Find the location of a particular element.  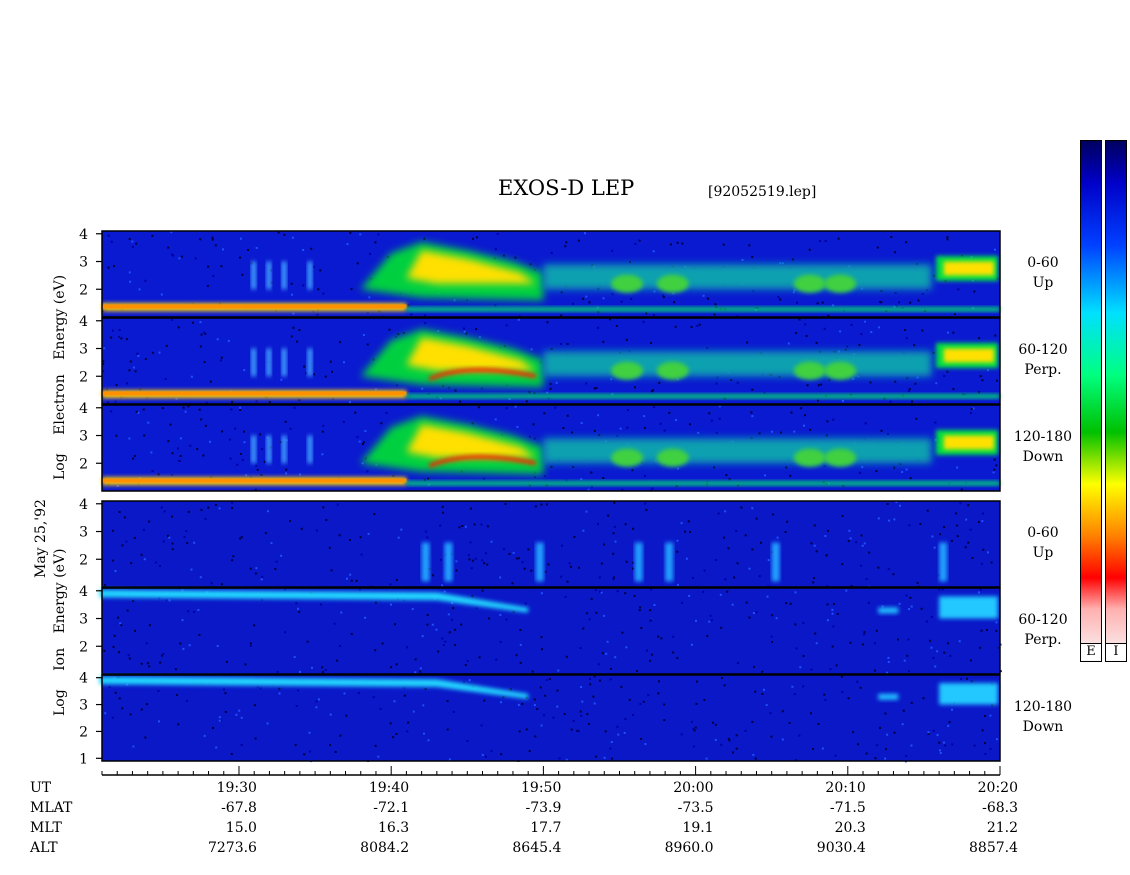

pitch-angle-label: 120-180 Down is located at coordinates (1043, 447).